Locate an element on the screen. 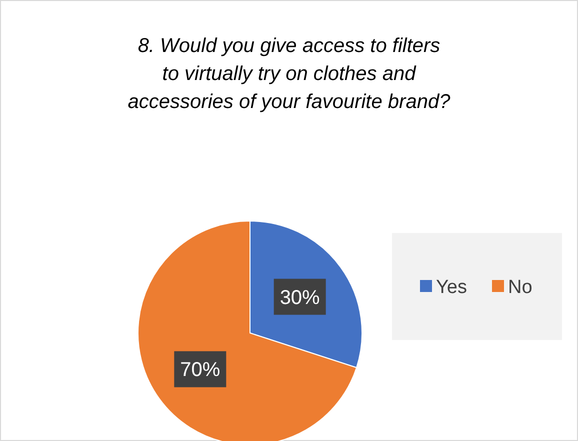 Image resolution: width=578 pixels, height=441 pixels. legend-label: No is located at coordinates (520, 287).